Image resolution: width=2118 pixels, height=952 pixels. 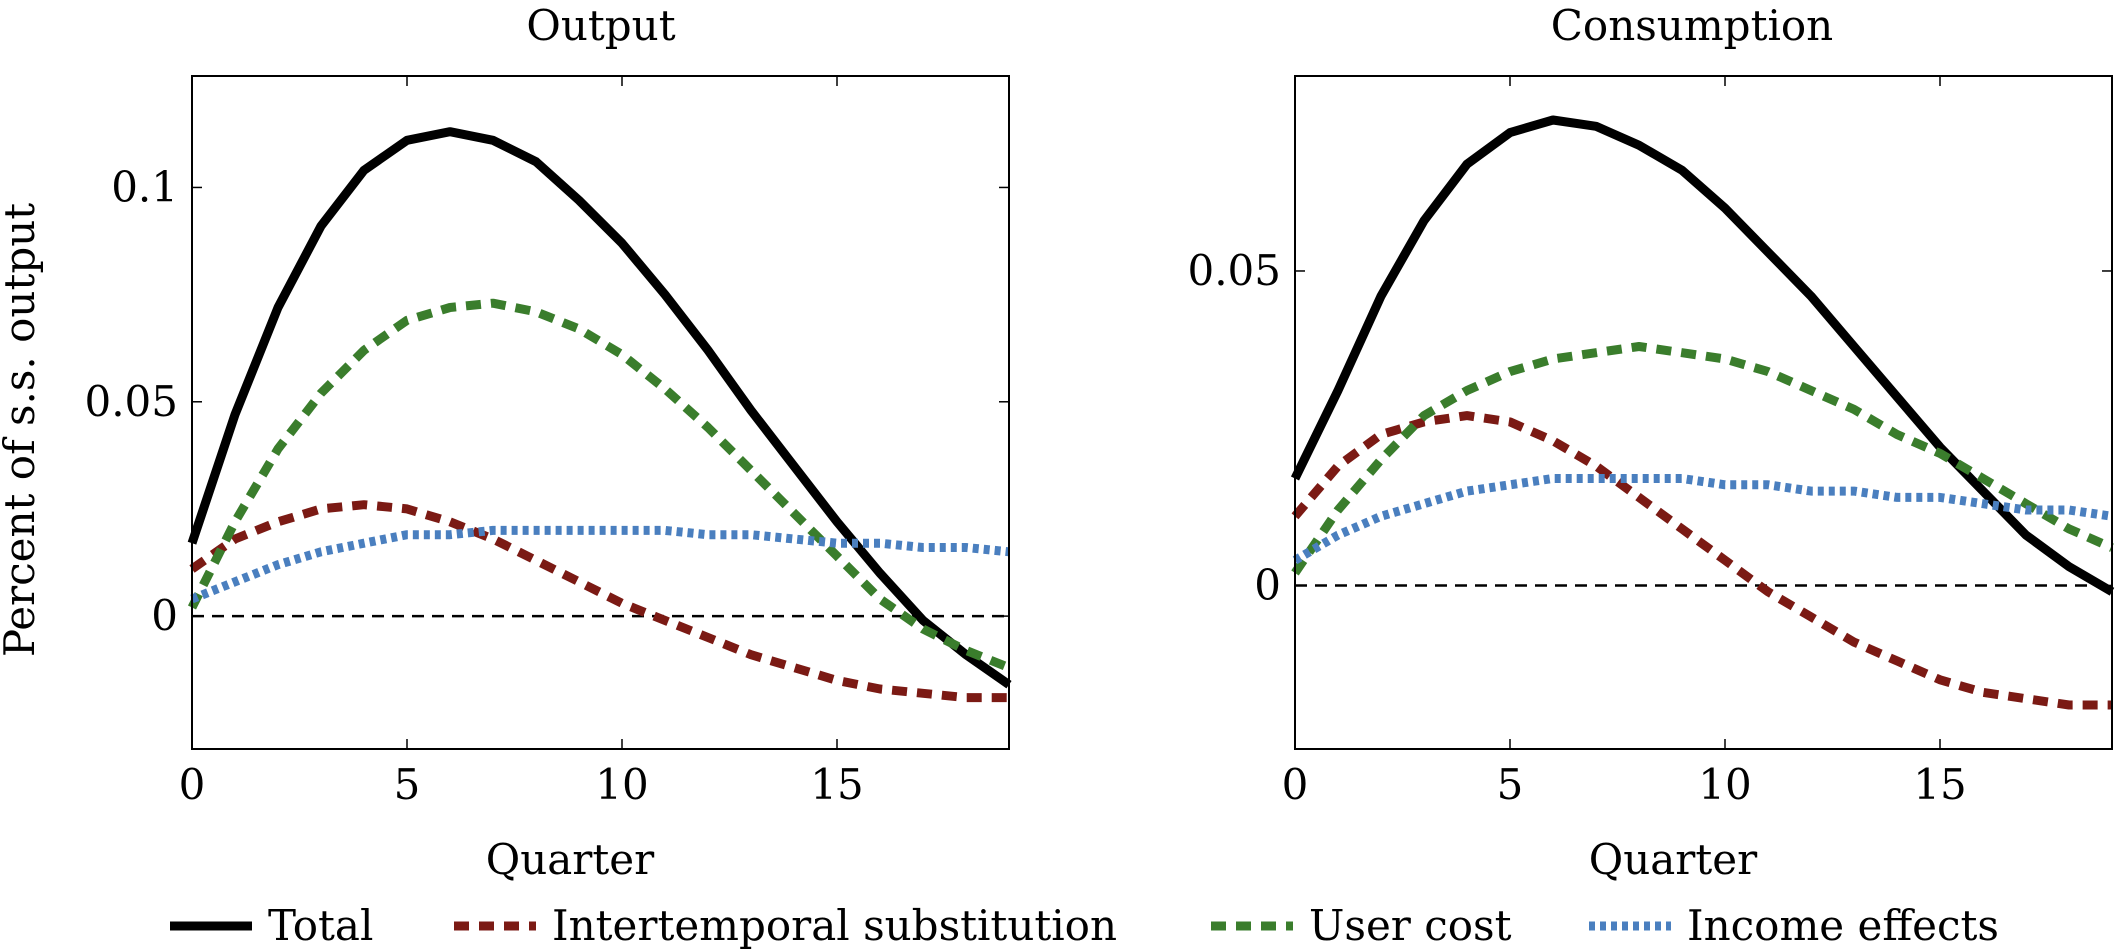 What do you see at coordinates (1410, 925) in the screenshot?
I see `legend-label-user-cost: User cost` at bounding box center [1410, 925].